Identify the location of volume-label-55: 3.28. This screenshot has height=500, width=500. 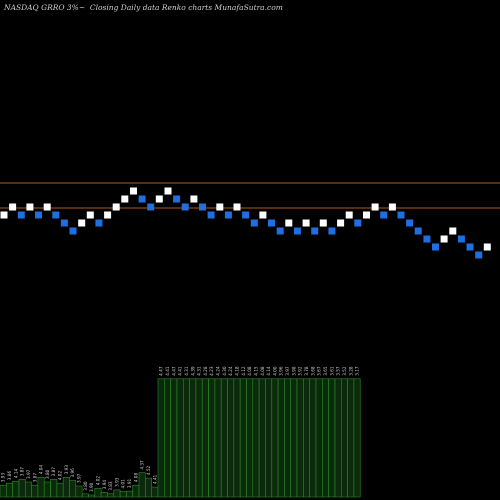
(350, 371).